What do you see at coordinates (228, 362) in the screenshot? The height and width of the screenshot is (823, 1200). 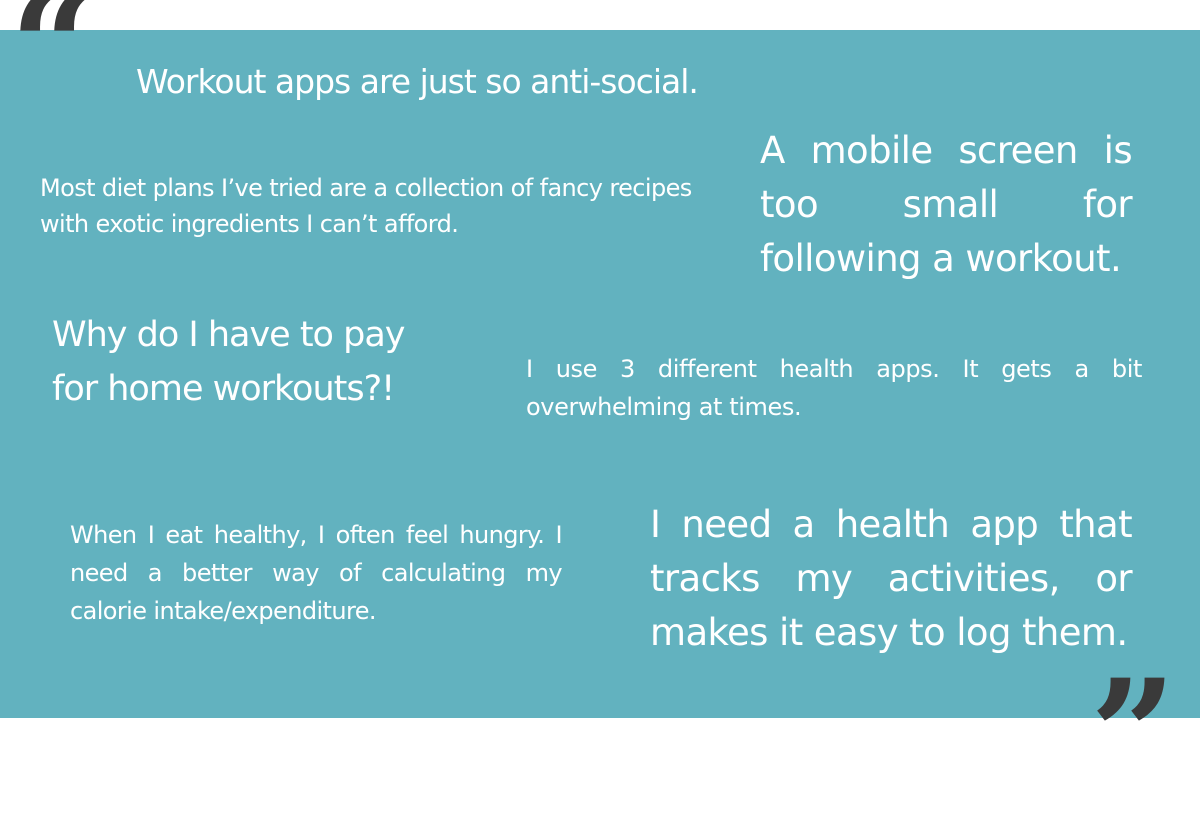 I see `quote-pay-home-workouts: Why do I have to pay for home workouts?!` at bounding box center [228, 362].